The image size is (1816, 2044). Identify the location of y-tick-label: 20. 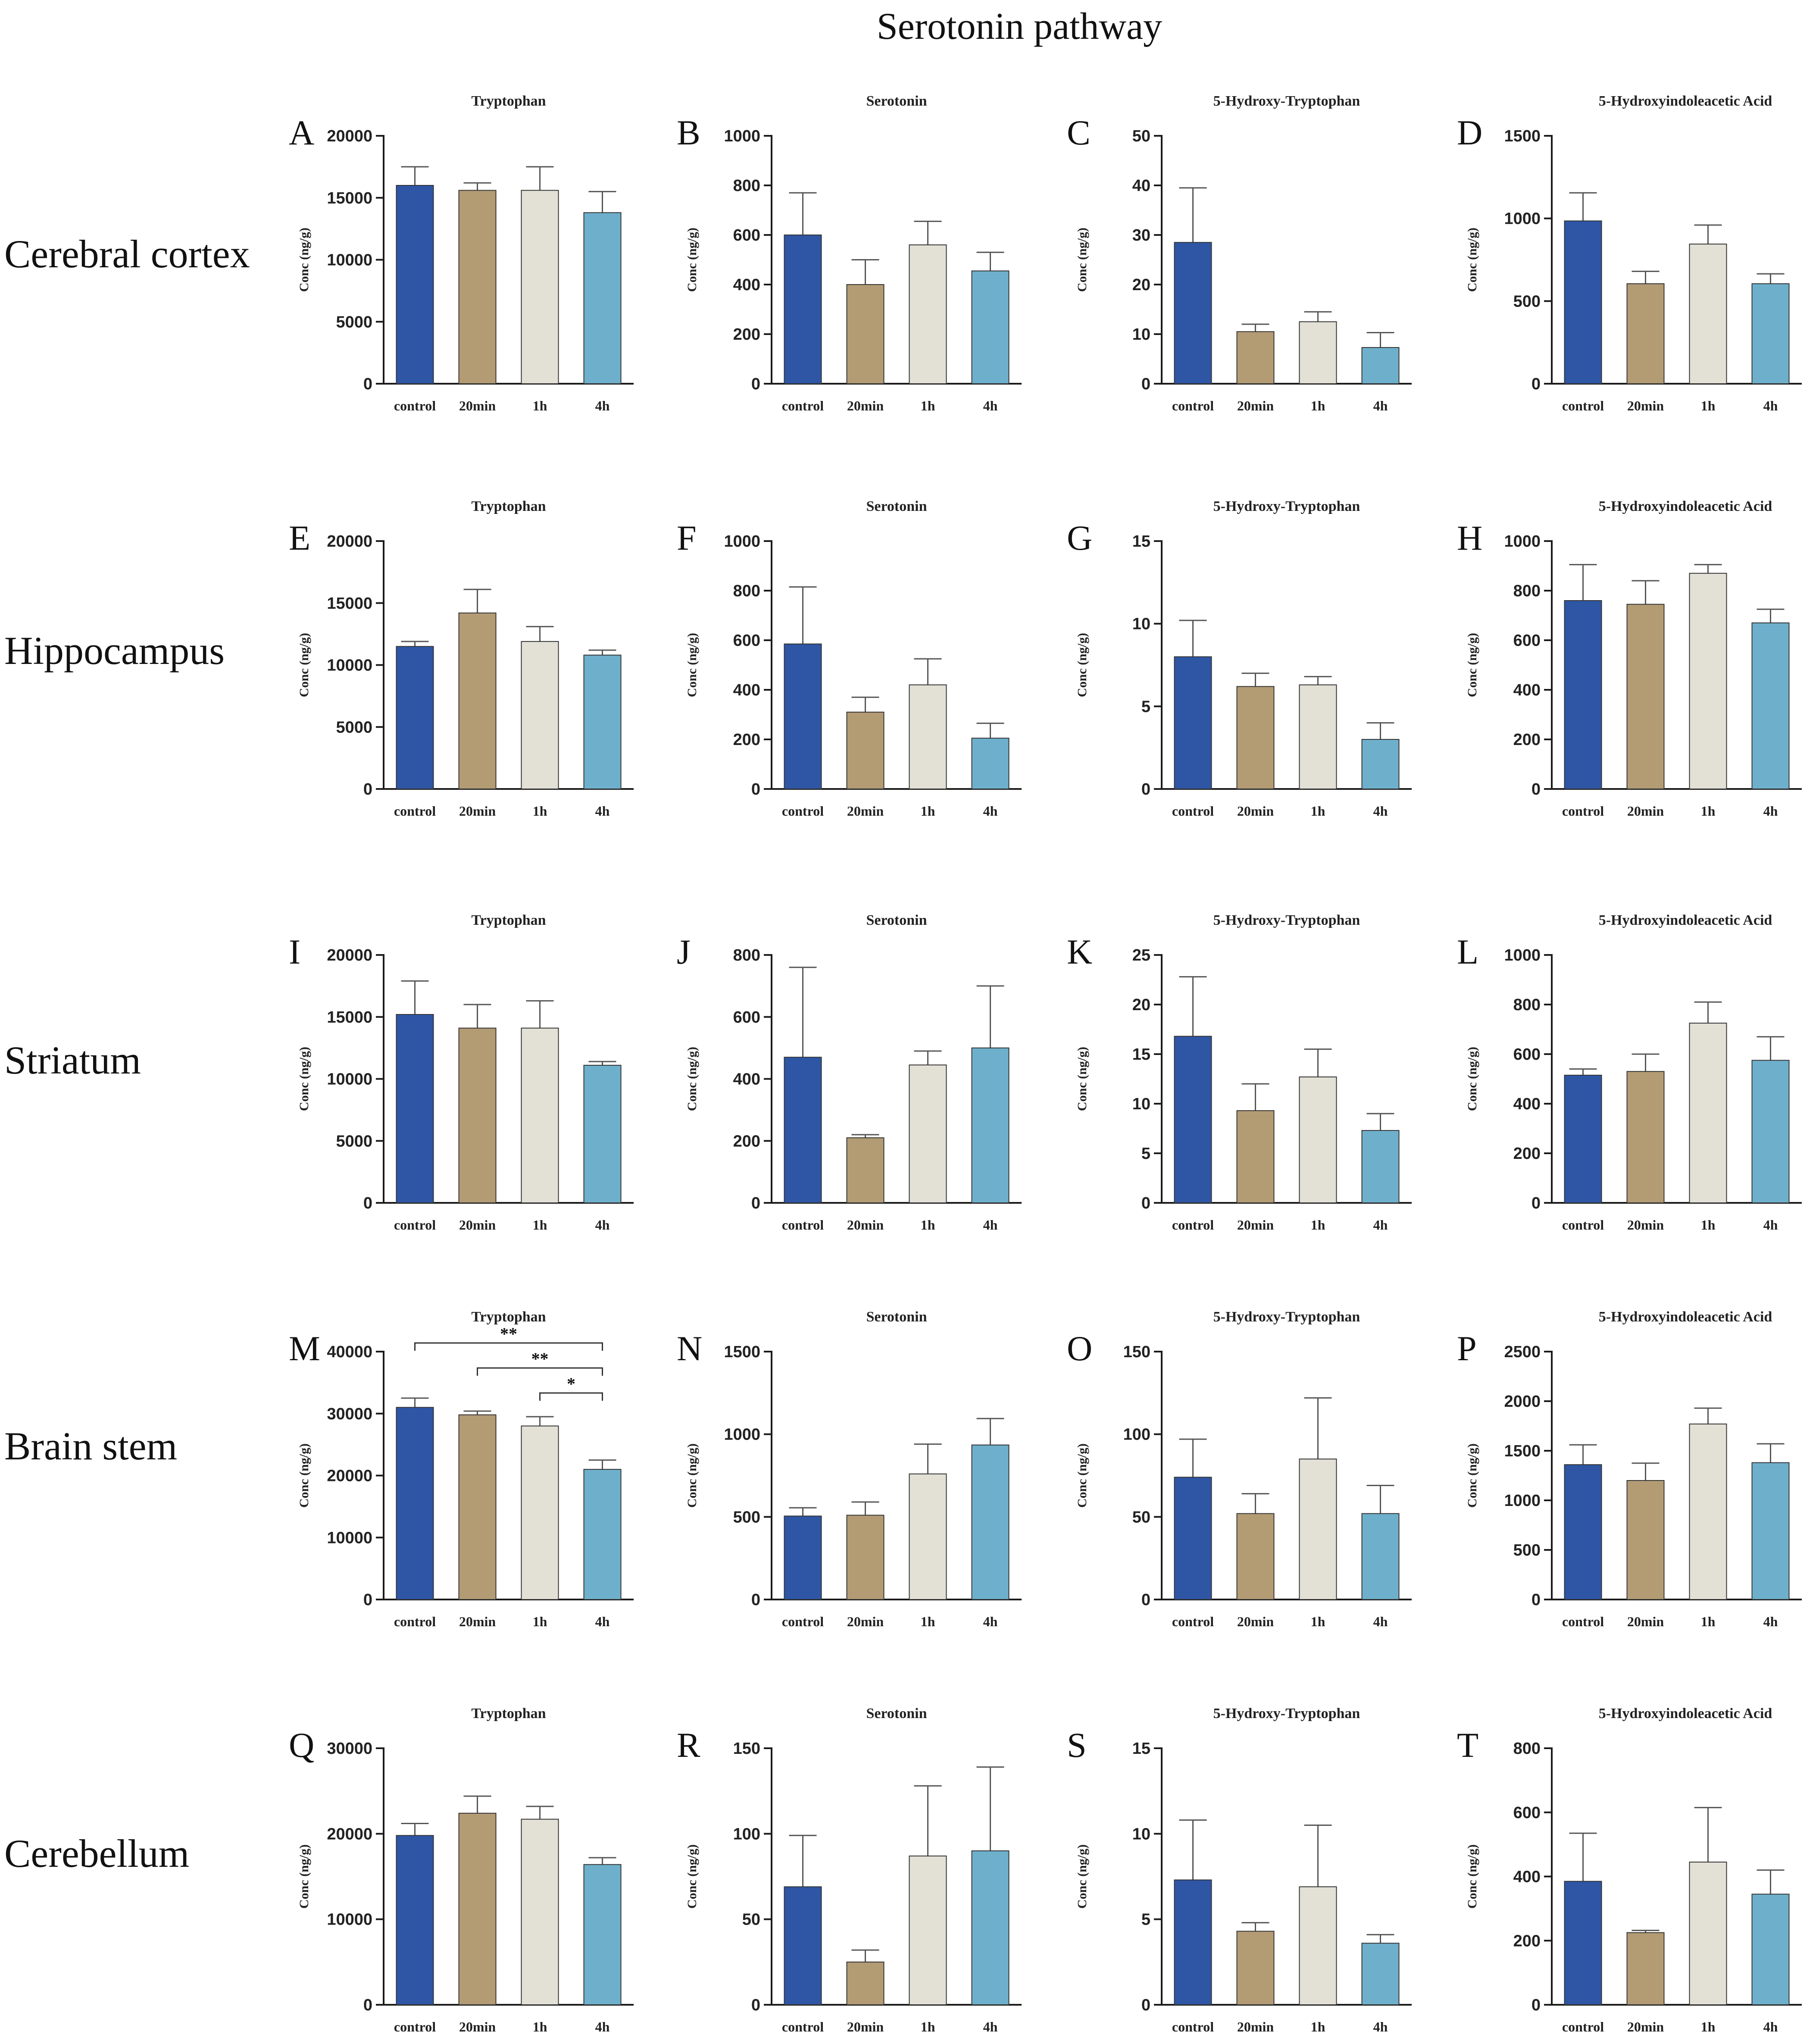
(1141, 285).